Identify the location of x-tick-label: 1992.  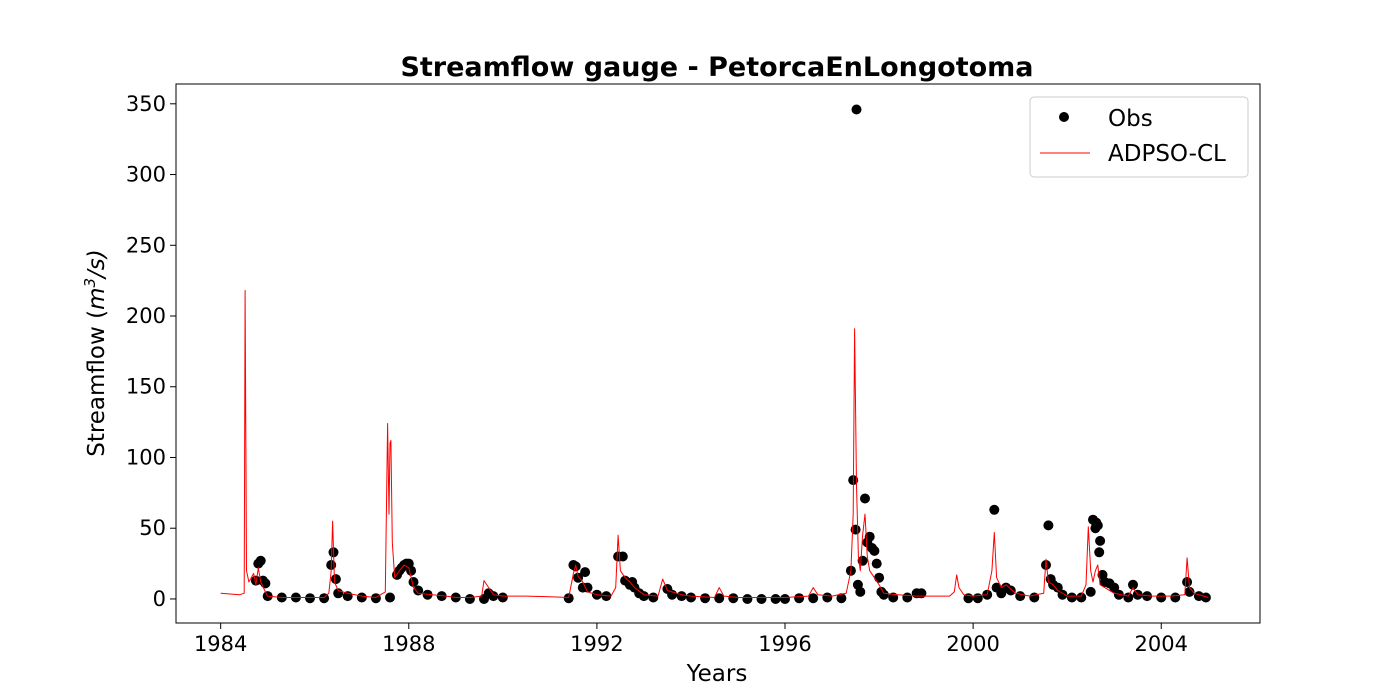
(596, 644).